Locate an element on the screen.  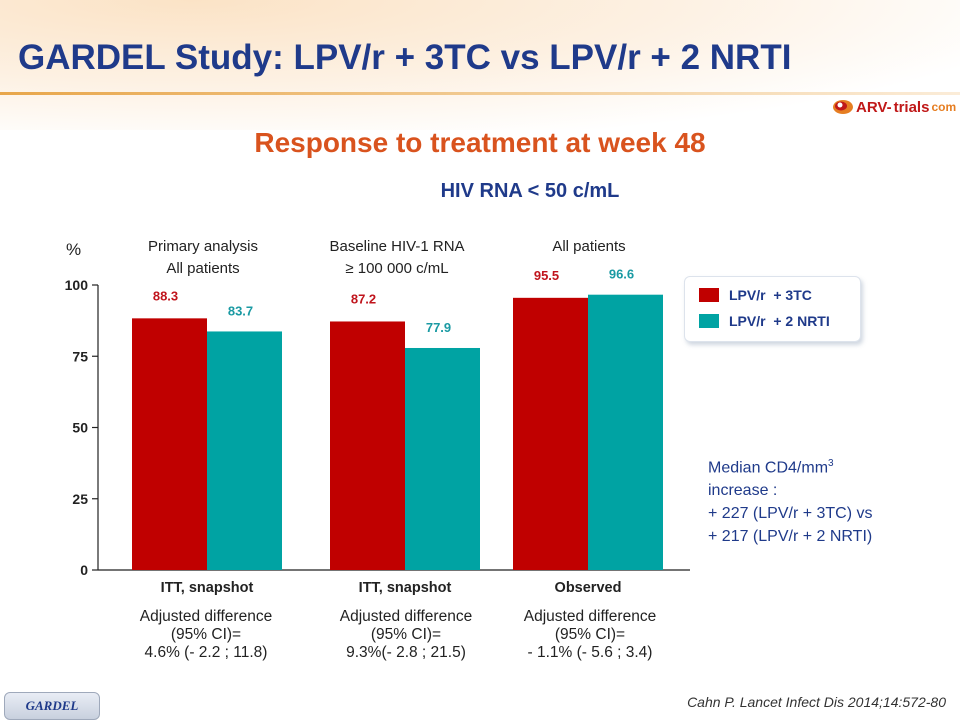
cd4-line4: + 217 (LPV/r + 2 NRTI) is located at coordinates (790, 537).